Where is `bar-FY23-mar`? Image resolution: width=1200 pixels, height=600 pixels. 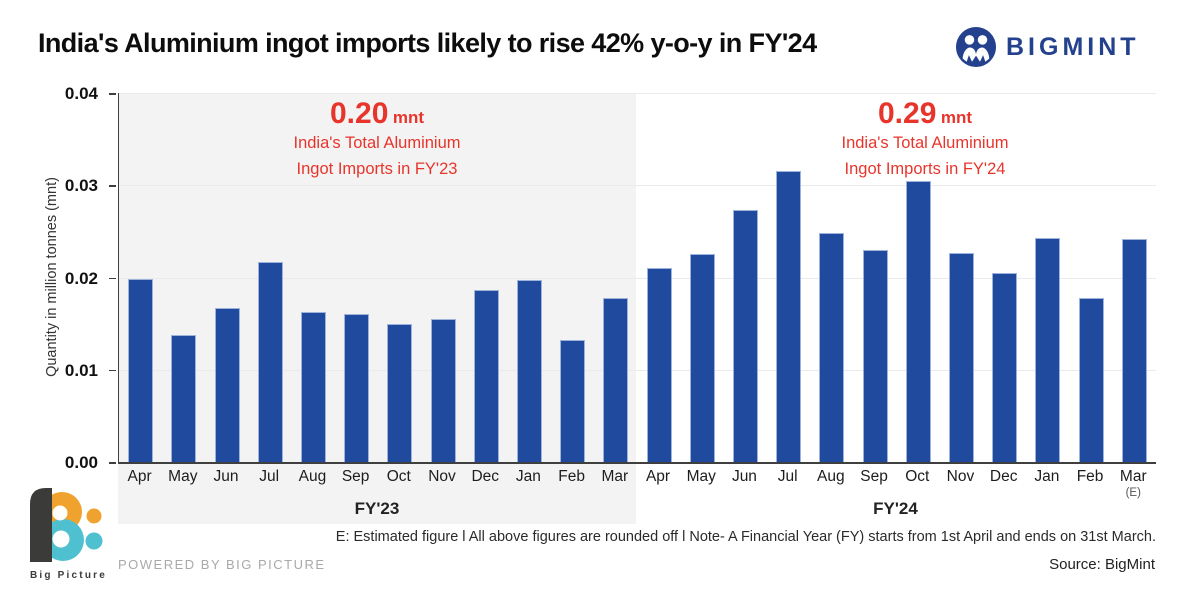
bar-FY23-mar is located at coordinates (616, 379).